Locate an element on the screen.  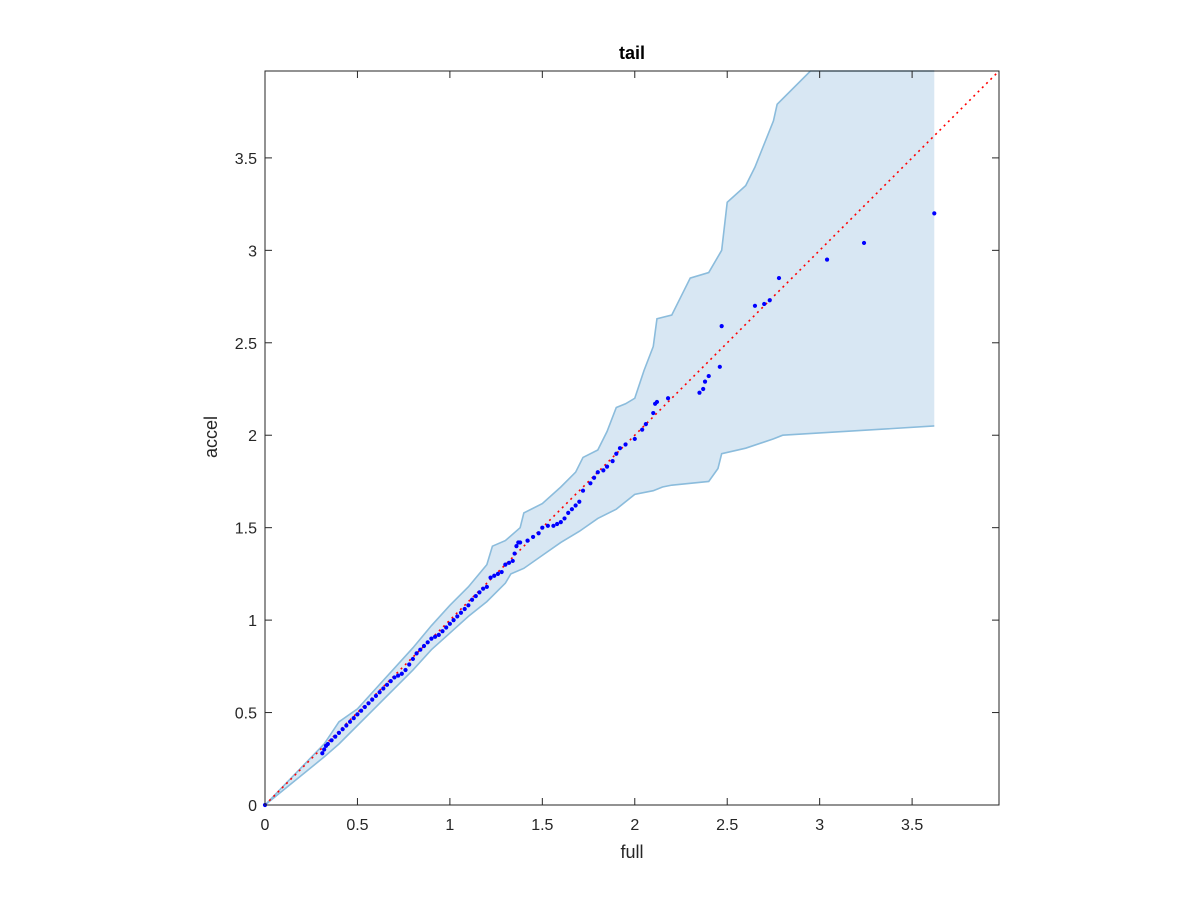
x-tick-label: 3.5 is located at coordinates (912, 825).